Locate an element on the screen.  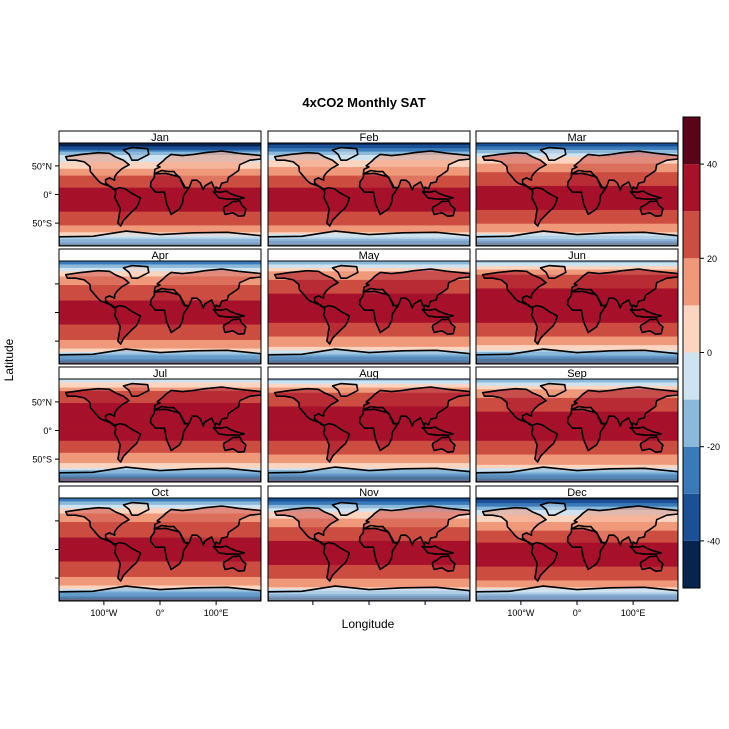
panel-title: Aug is located at coordinates (369, 374).